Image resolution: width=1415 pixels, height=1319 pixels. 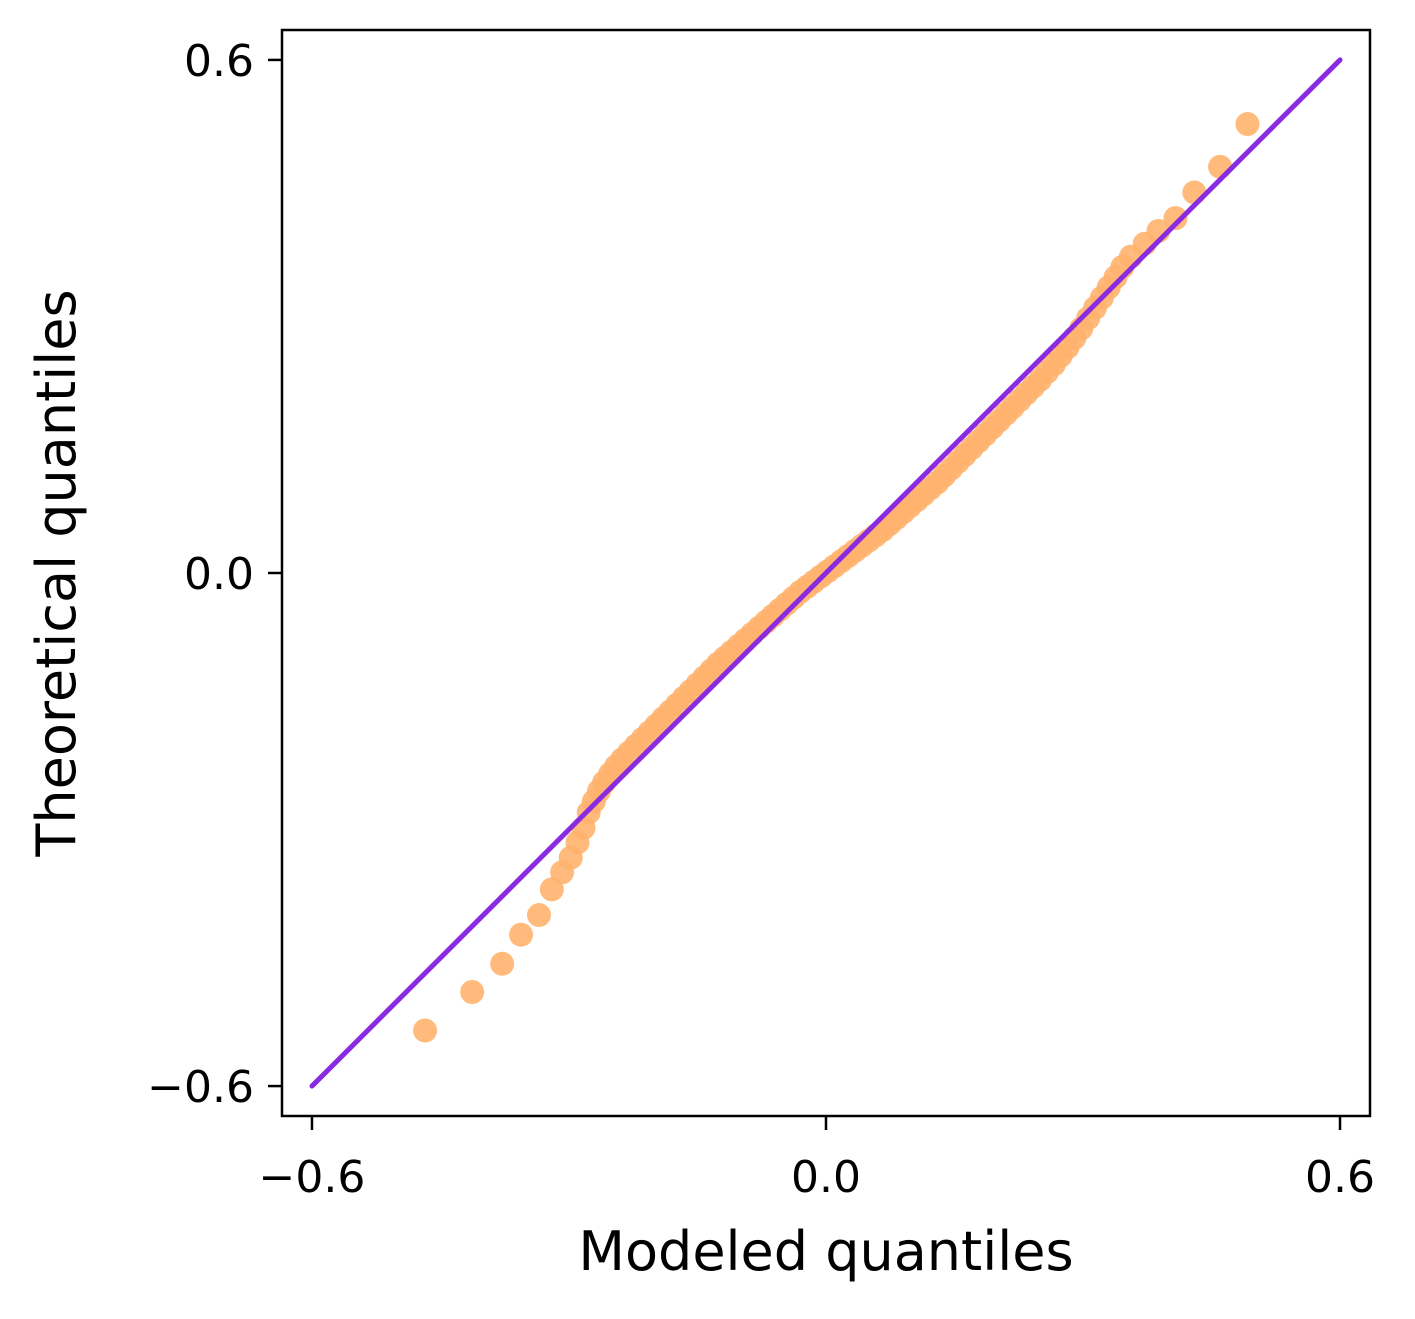 What do you see at coordinates (219, 574) in the screenshot?
I see `y-tick-label: 0.0` at bounding box center [219, 574].